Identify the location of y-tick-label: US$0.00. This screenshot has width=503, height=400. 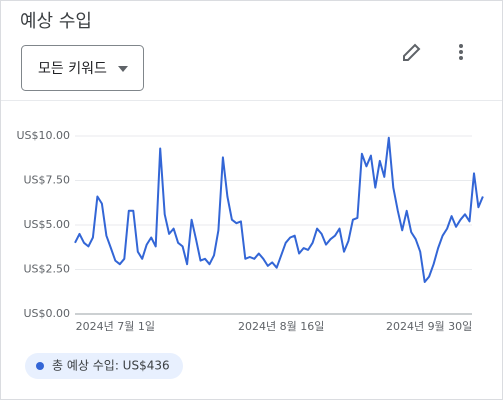
(46, 313).